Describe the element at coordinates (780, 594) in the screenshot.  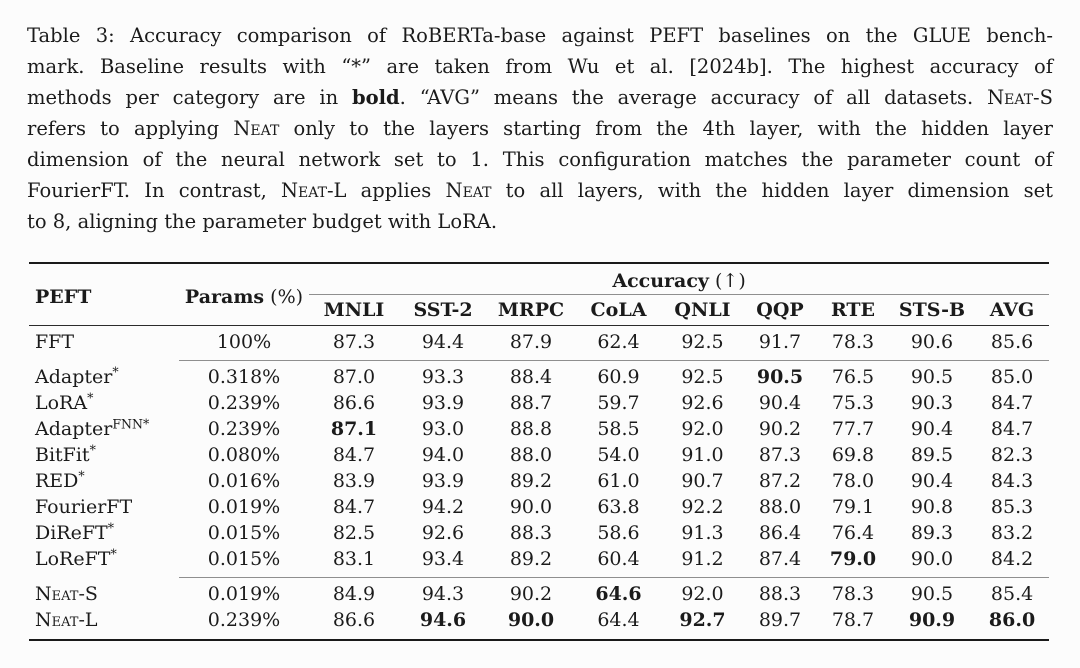
I see `value-cell: 88.3` at that location.